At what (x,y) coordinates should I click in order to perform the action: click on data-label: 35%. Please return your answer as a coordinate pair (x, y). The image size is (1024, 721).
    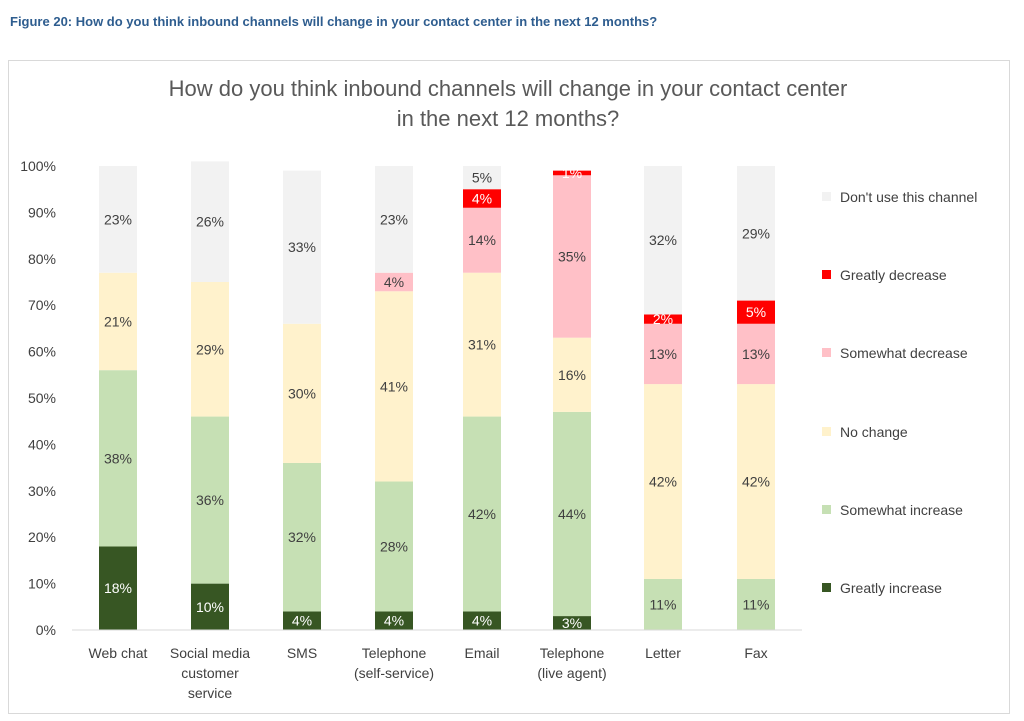
    Looking at the image, I should click on (572, 256).